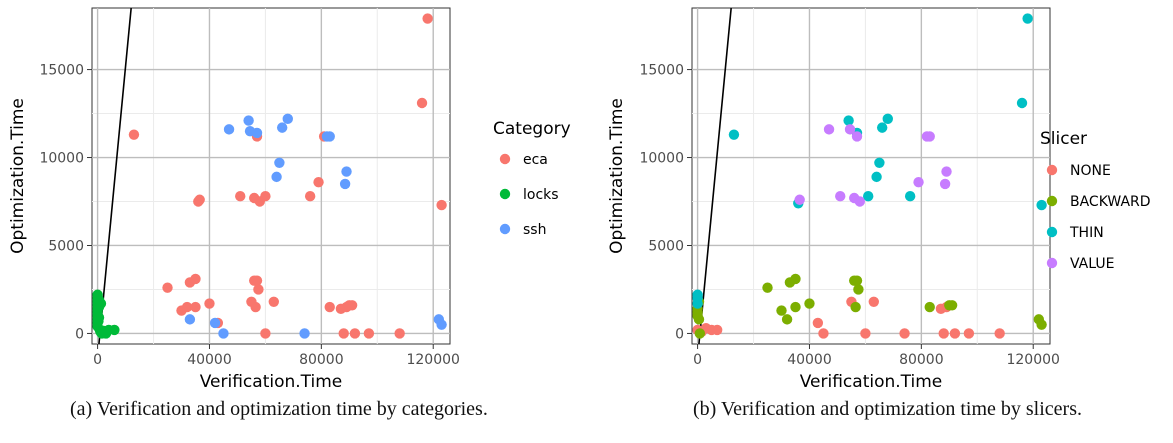  What do you see at coordinates (1086, 233) in the screenshot?
I see `legend-label-thin: THIN` at bounding box center [1086, 233].